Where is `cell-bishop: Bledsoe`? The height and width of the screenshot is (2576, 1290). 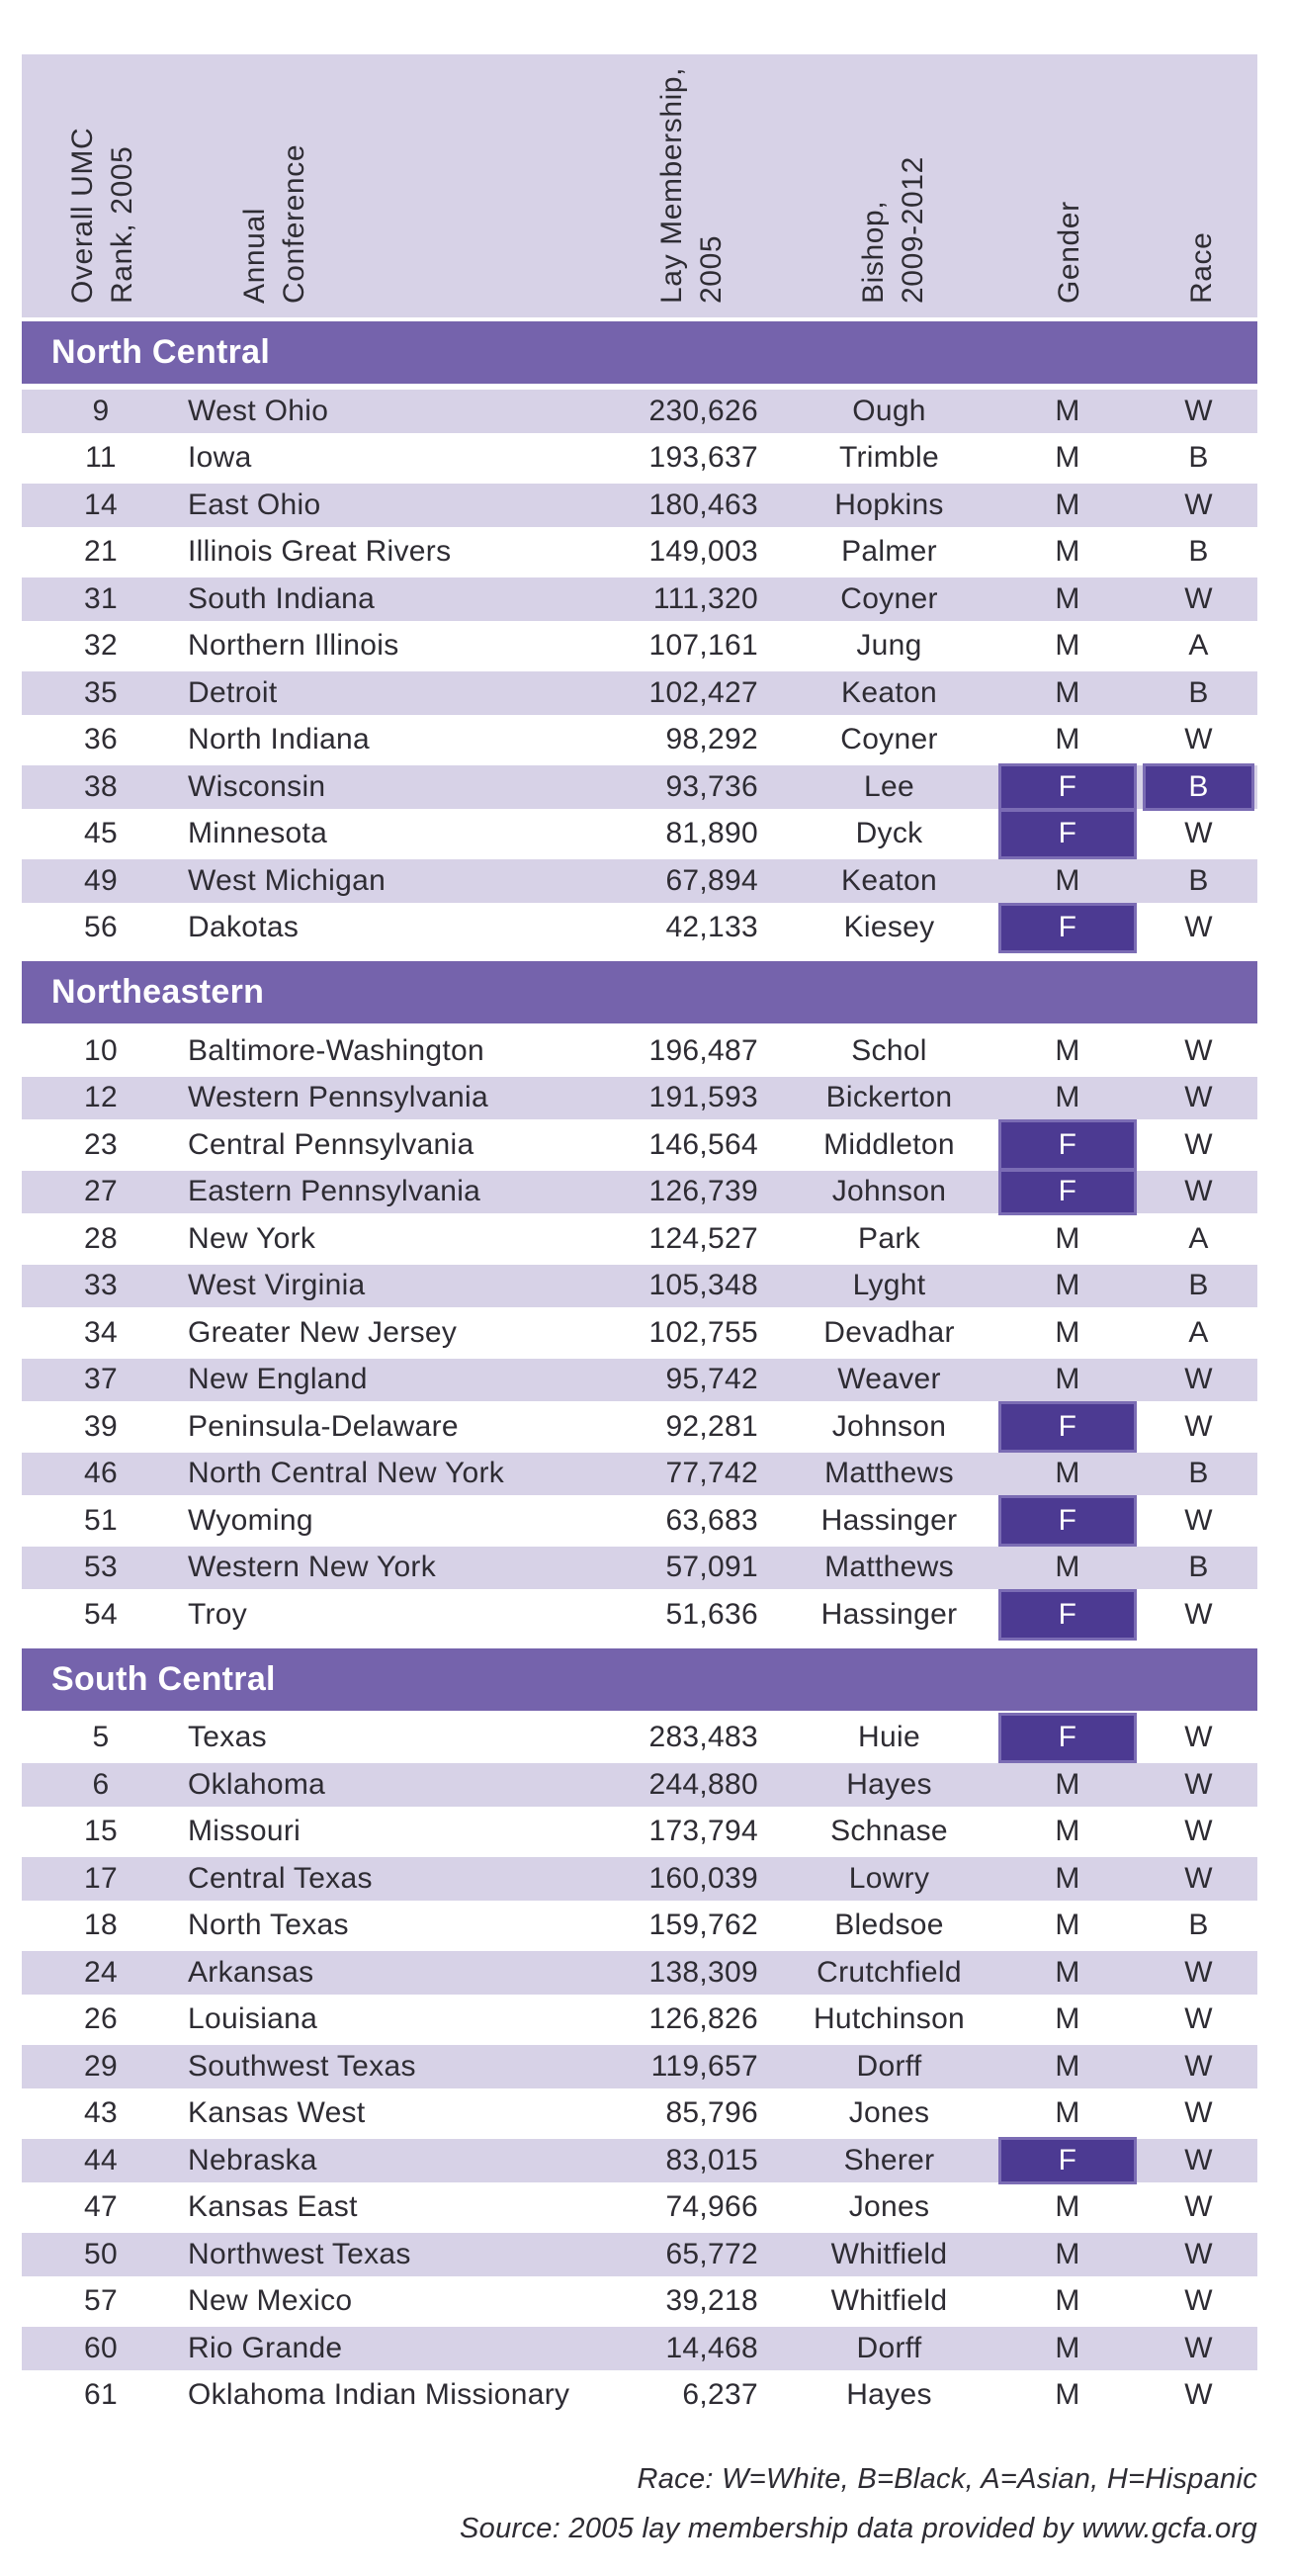 cell-bishop: Bledsoe is located at coordinates (889, 1925).